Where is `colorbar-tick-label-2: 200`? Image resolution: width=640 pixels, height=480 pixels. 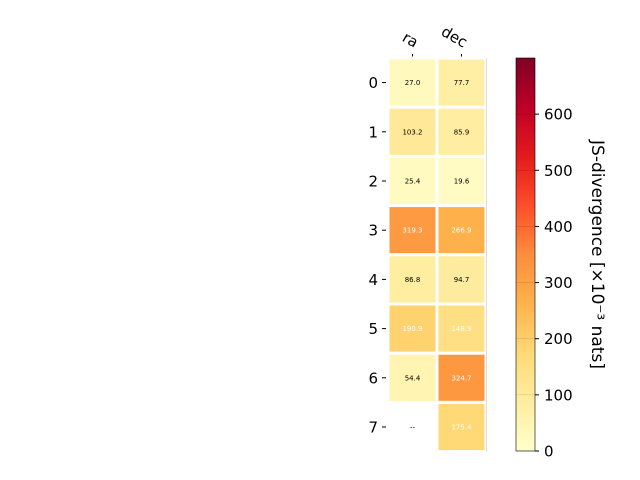
colorbar-tick-label-2: 200 is located at coordinates (558, 339).